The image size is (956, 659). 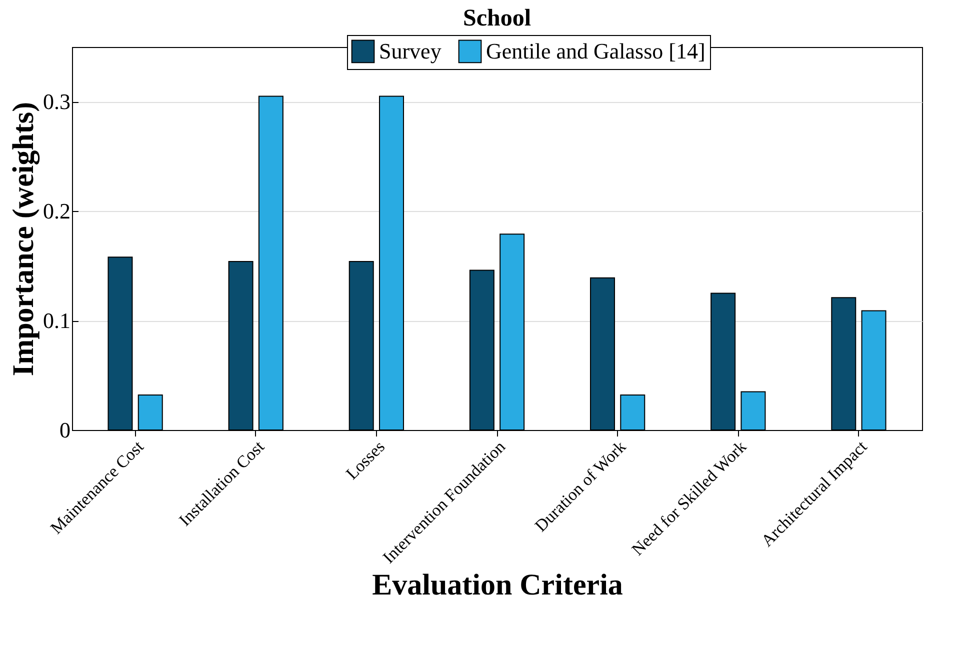 What do you see at coordinates (56, 321) in the screenshot?
I see `y-tick-label: 0.1` at bounding box center [56, 321].